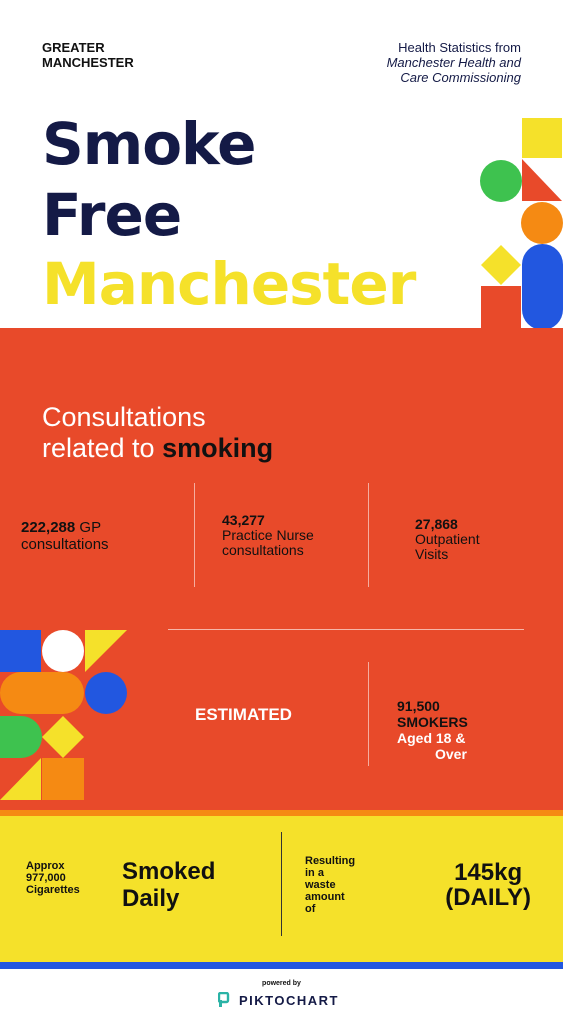  I want to click on red-block-shape, so click(501, 308).